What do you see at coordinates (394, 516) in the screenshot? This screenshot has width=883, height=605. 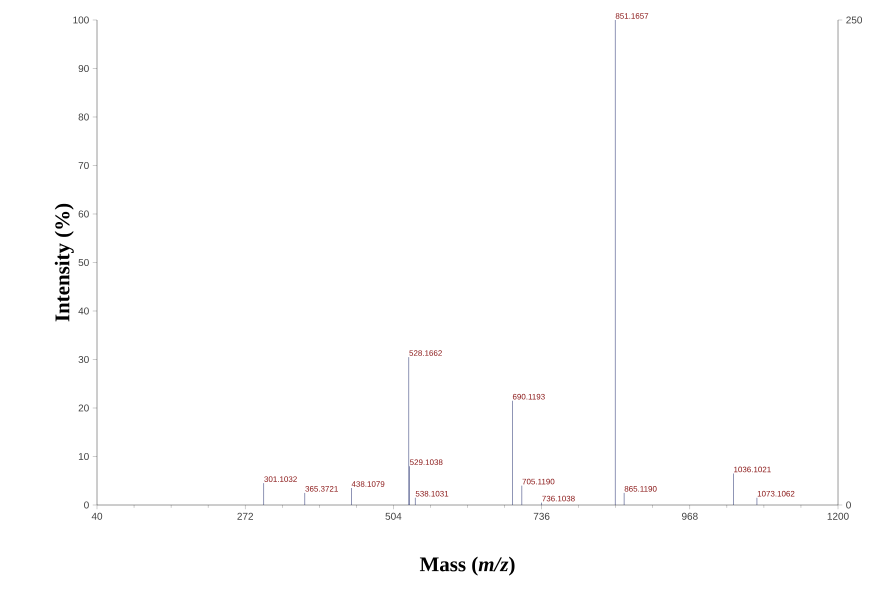 I see `x-tick-label: 504` at bounding box center [394, 516].